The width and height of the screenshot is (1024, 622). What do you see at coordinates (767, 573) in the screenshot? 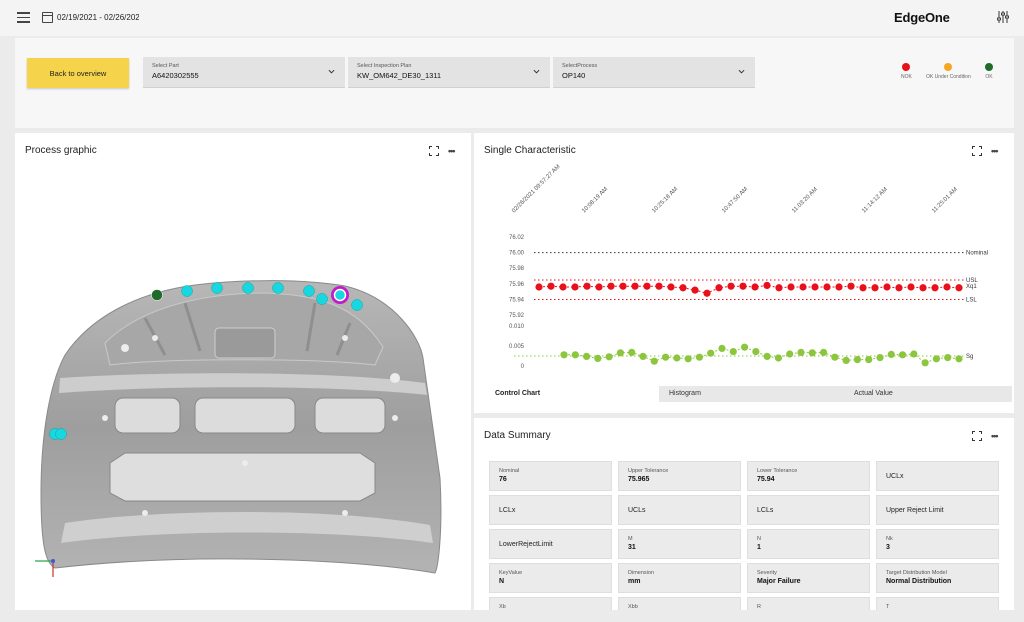
I see `summary-key: Severity` at bounding box center [767, 573].